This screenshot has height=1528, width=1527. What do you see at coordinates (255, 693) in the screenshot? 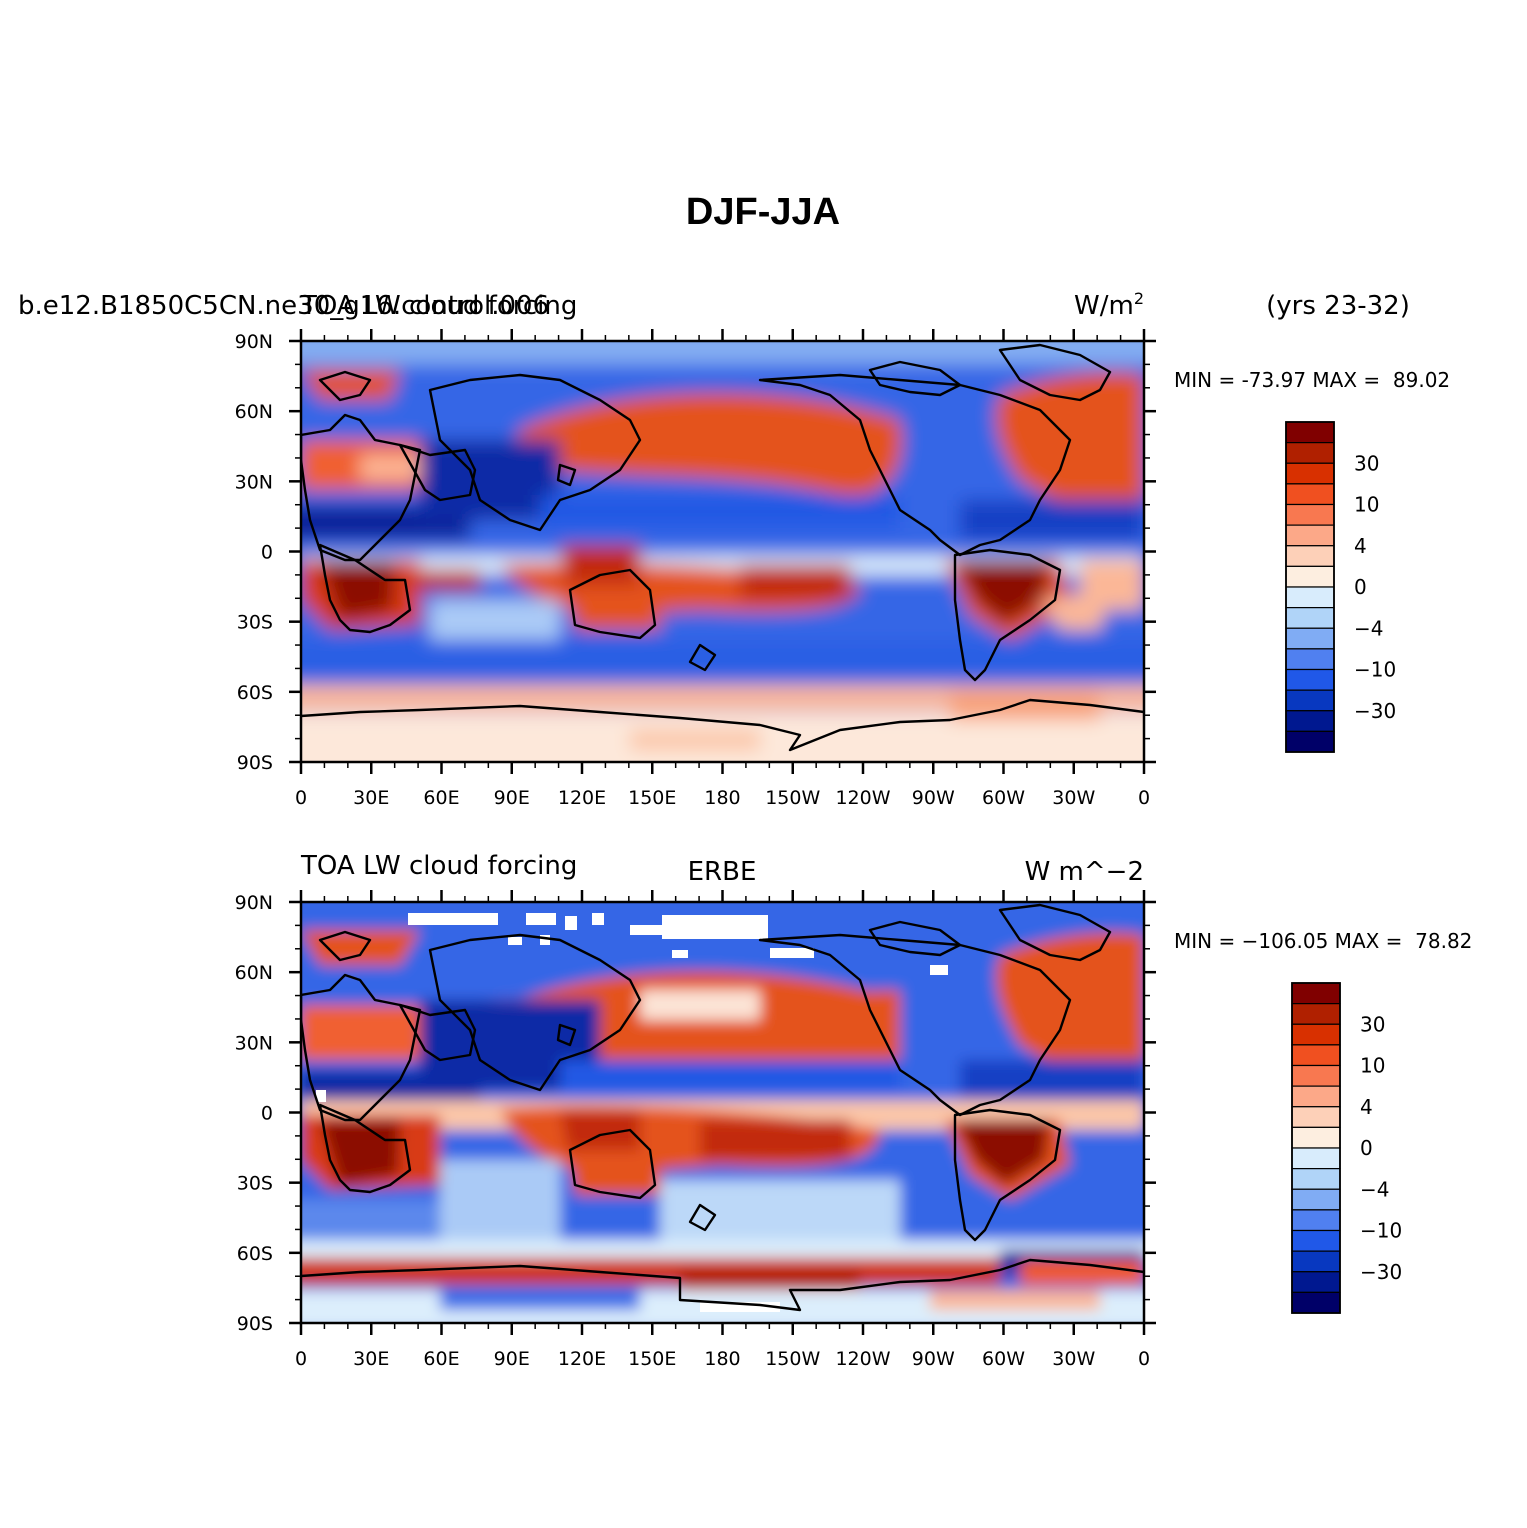
I see `y-tick-label: 60S` at bounding box center [255, 693].